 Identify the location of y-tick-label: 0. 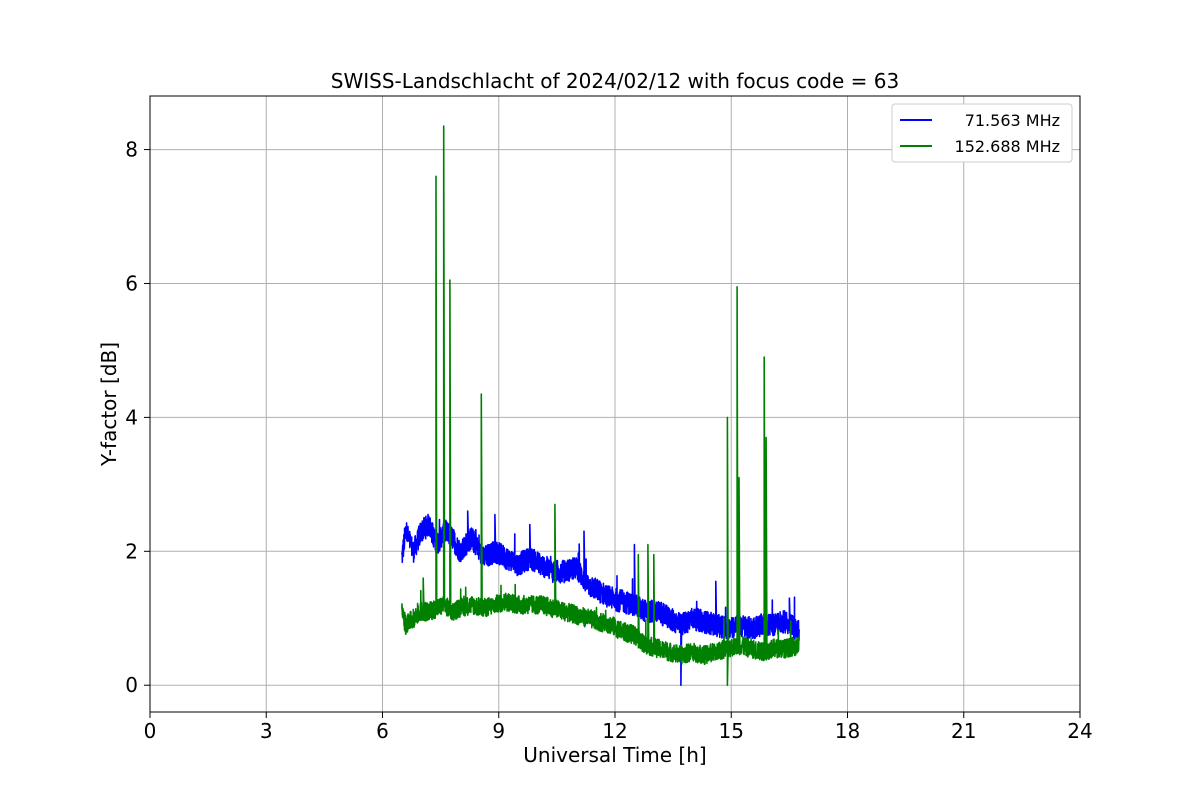
(131, 685).